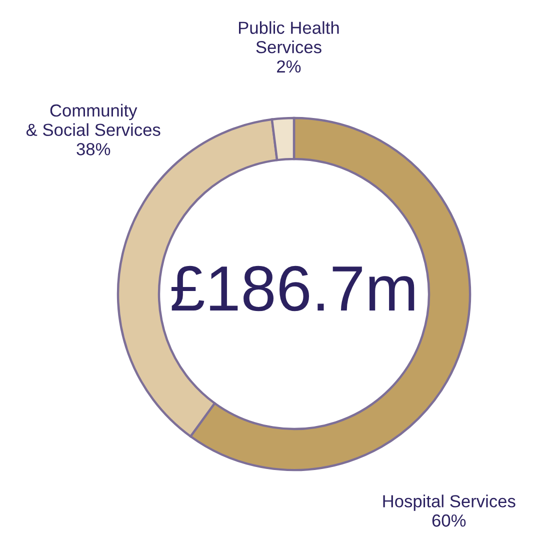 The height and width of the screenshot is (548, 536). What do you see at coordinates (449, 520) in the screenshot?
I see `data-label: 60%` at bounding box center [449, 520].